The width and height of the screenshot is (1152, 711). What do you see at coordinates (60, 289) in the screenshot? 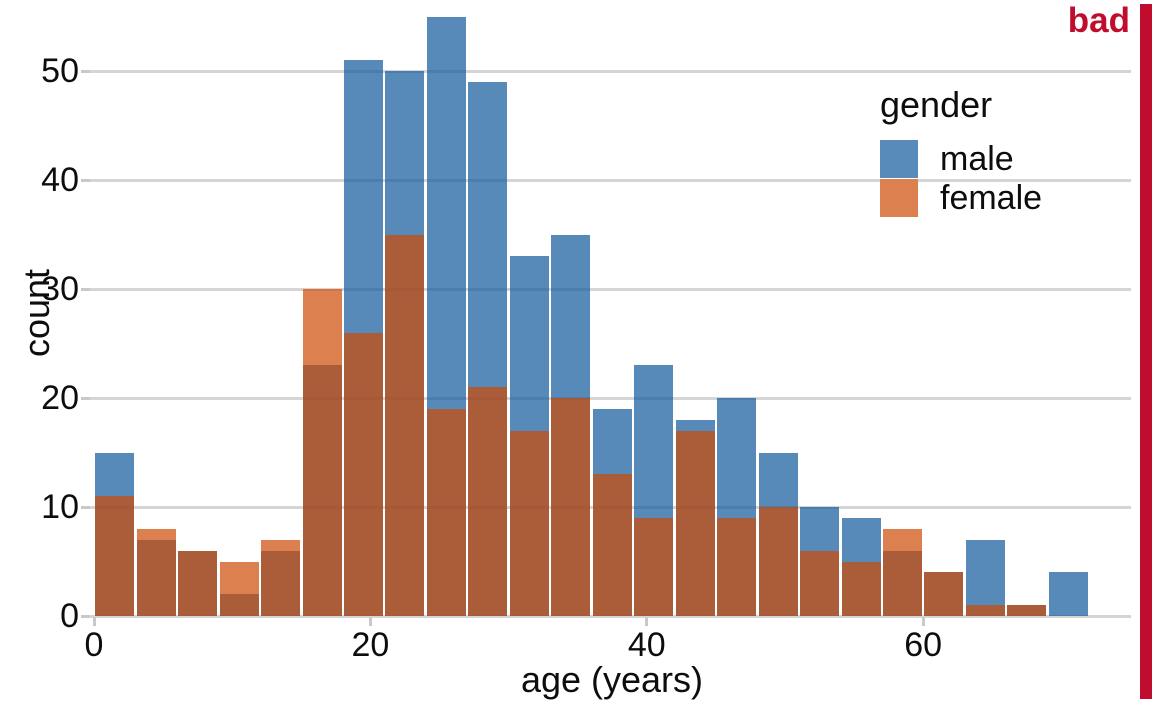
I see `y-tick-label: 30` at bounding box center [60, 289].